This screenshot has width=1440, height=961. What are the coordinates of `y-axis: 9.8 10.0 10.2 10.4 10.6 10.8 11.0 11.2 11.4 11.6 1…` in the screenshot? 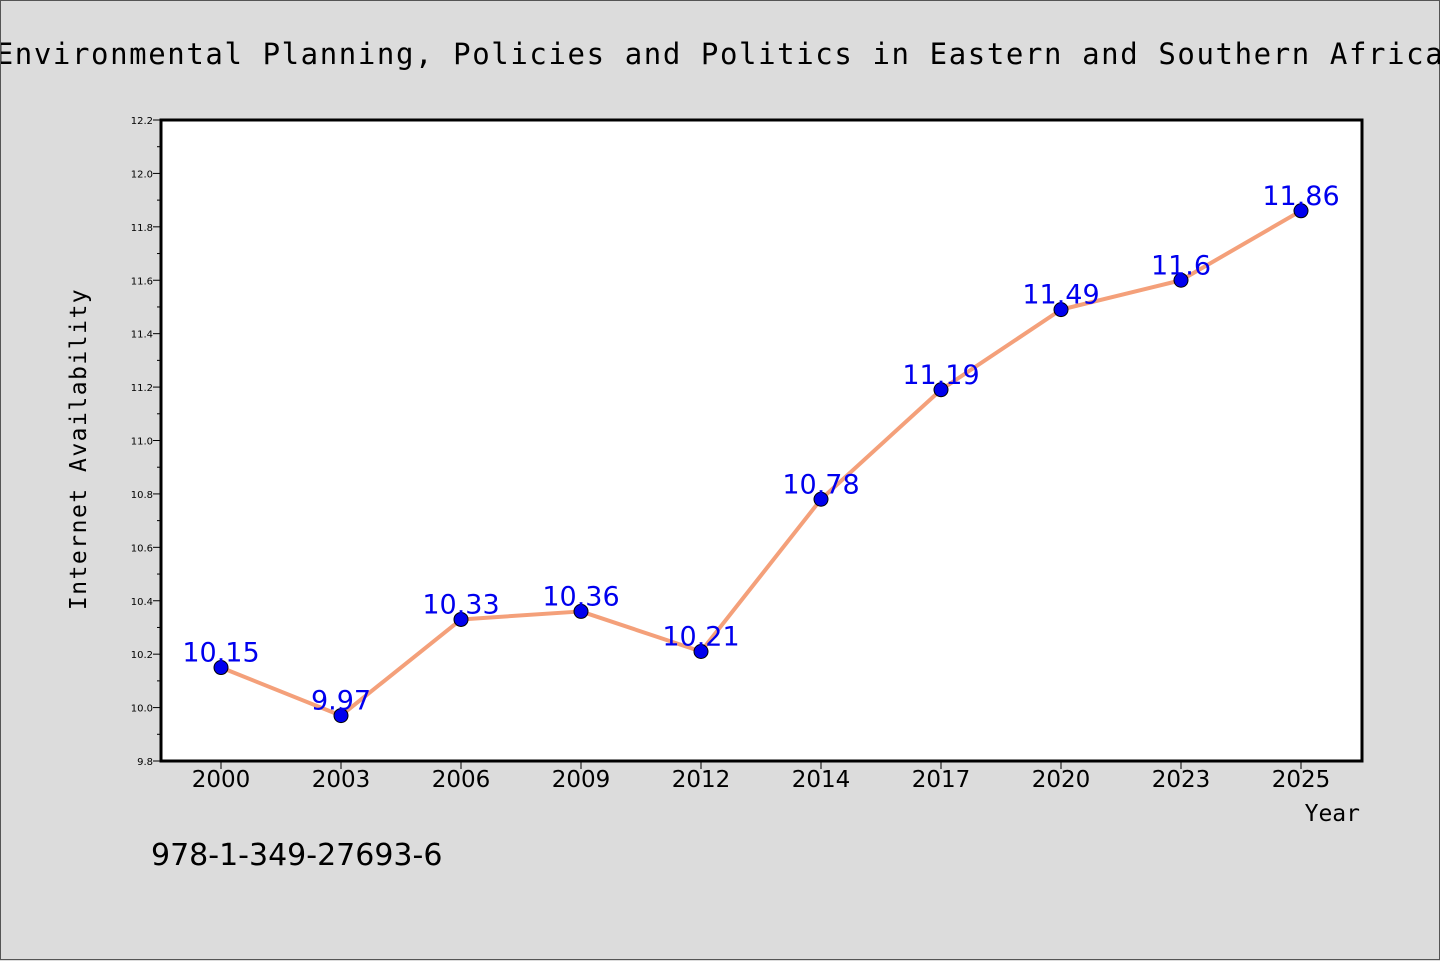 It's located at (146, 442).